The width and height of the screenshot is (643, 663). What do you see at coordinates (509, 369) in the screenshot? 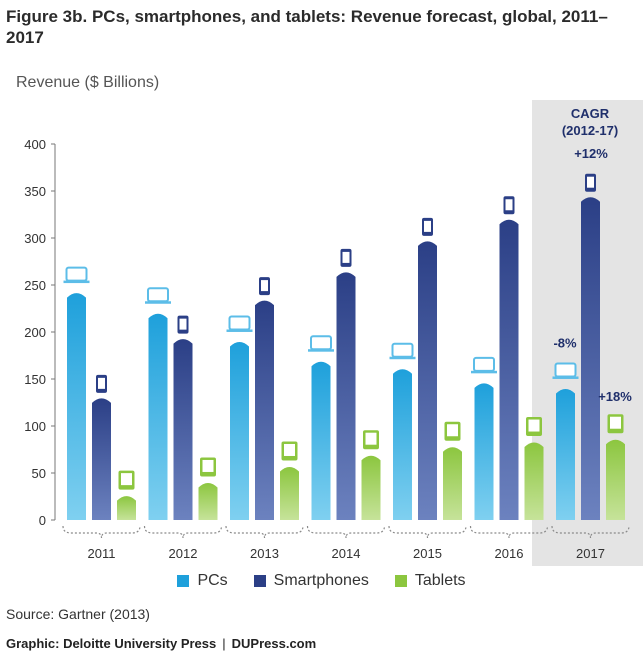
I see `bar-smartphones-2016` at bounding box center [509, 369].